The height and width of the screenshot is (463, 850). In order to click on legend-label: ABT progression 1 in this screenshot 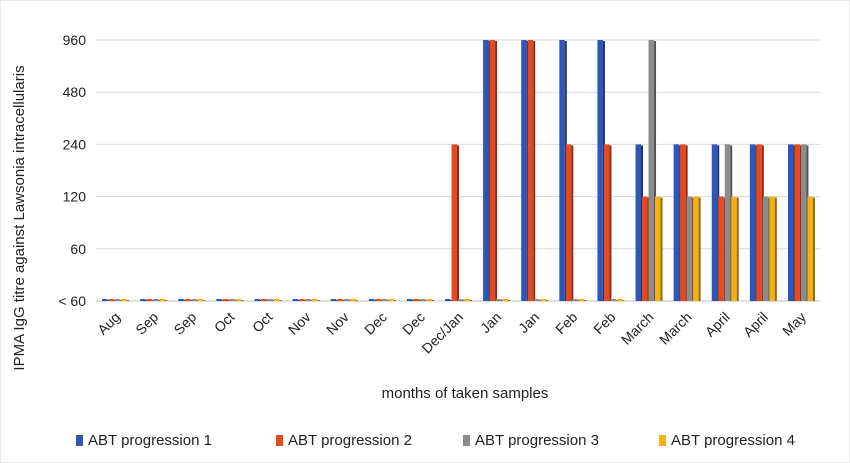, I will do `click(150, 440)`.